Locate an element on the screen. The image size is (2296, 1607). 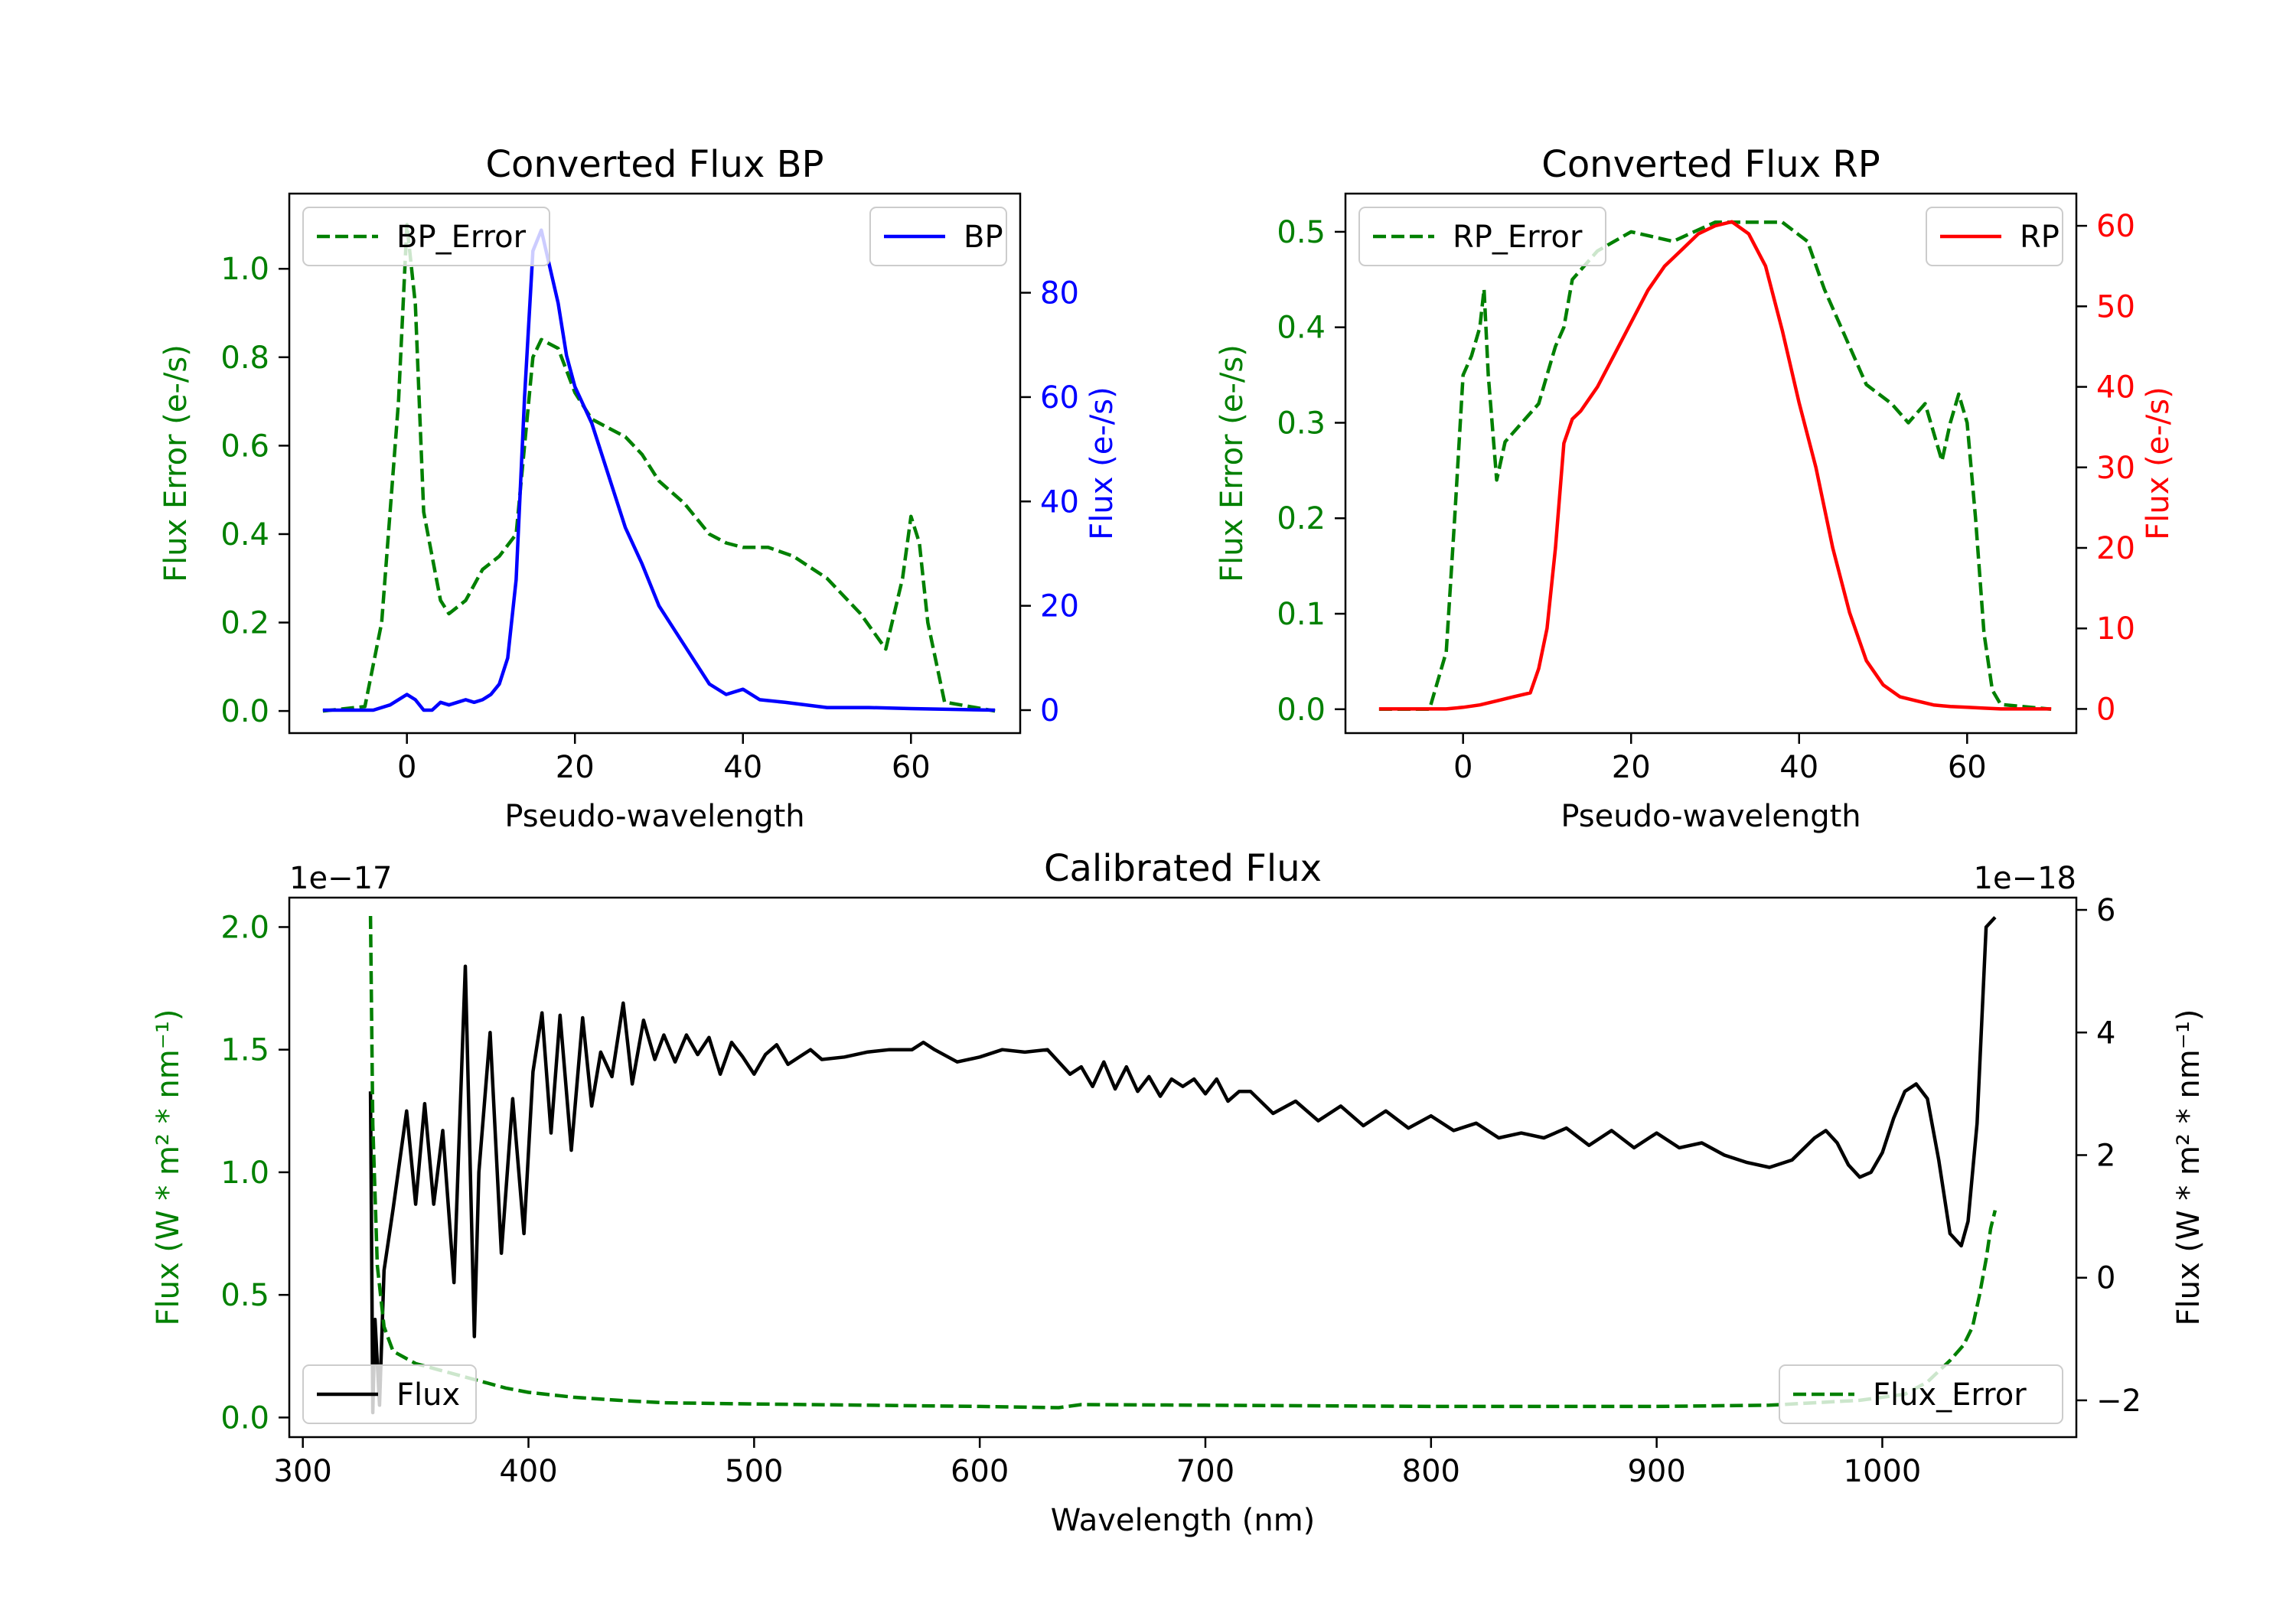
y-right-tick-label: 2 is located at coordinates (2105, 1155).